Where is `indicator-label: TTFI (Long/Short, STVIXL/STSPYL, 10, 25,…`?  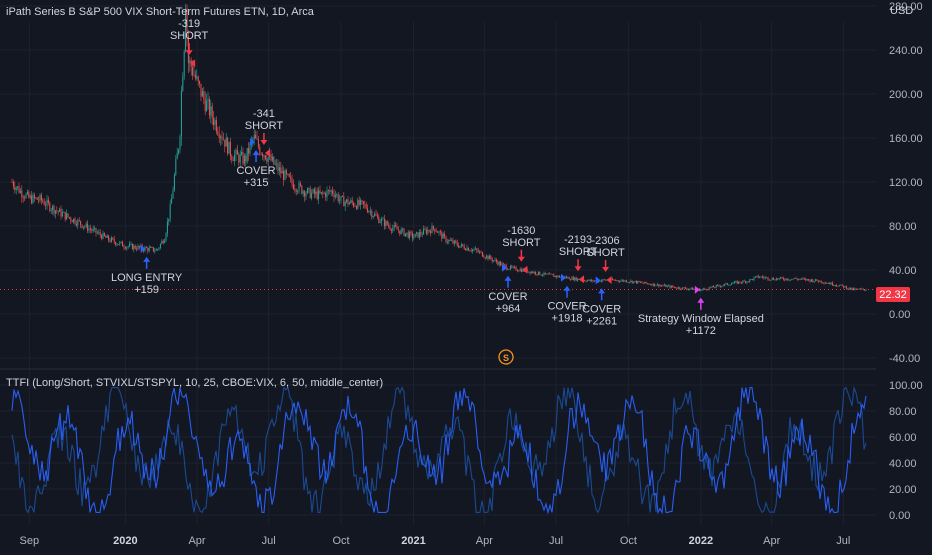
indicator-label: TTFI (Long/Short, STVIXL/STSPYL, 10, 25,… is located at coordinates (194, 383).